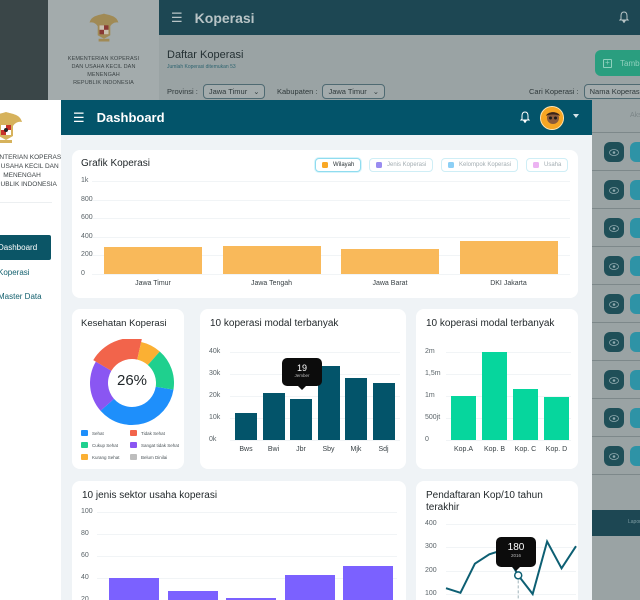 The width and height of the screenshot is (640, 600). What do you see at coordinates (15, 272) in the screenshot?
I see `sidebar-item-koperasi: Koperasi` at bounding box center [15, 272].